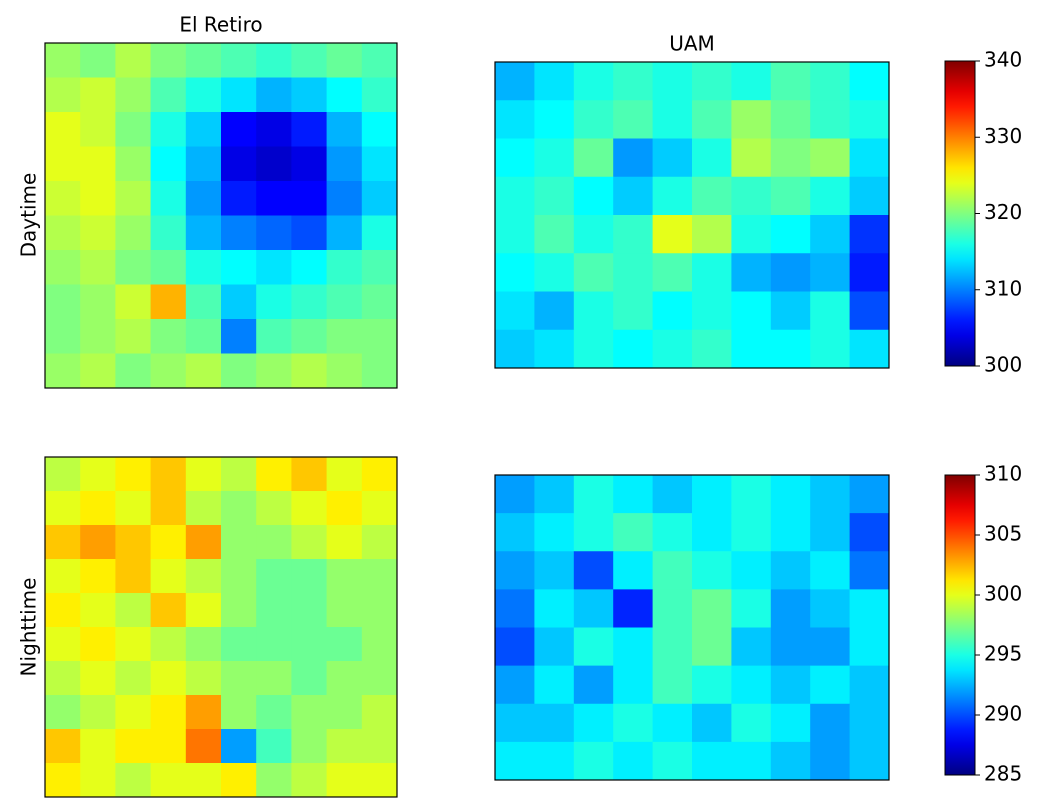 This screenshot has height=798, width=1049. I want to click on colorbar-tick-label: 305, so click(1003, 534).